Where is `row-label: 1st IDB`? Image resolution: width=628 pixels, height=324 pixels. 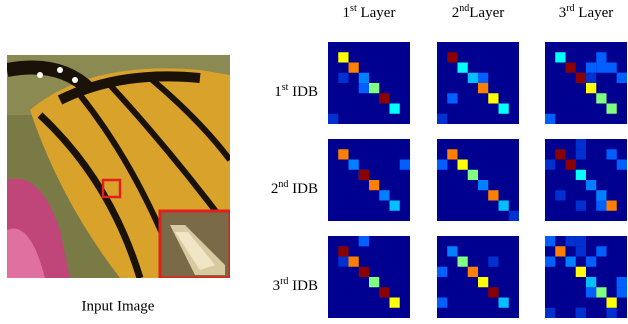
row-label: 1st IDB is located at coordinates (296, 91).